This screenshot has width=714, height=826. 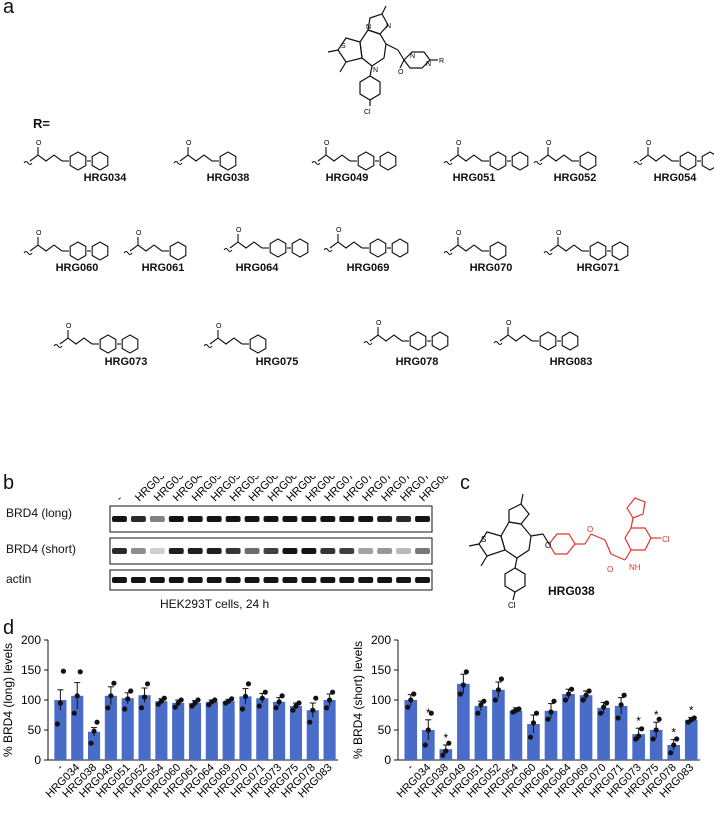 I want to click on row-label-actin: actin, so click(x=19, y=579).